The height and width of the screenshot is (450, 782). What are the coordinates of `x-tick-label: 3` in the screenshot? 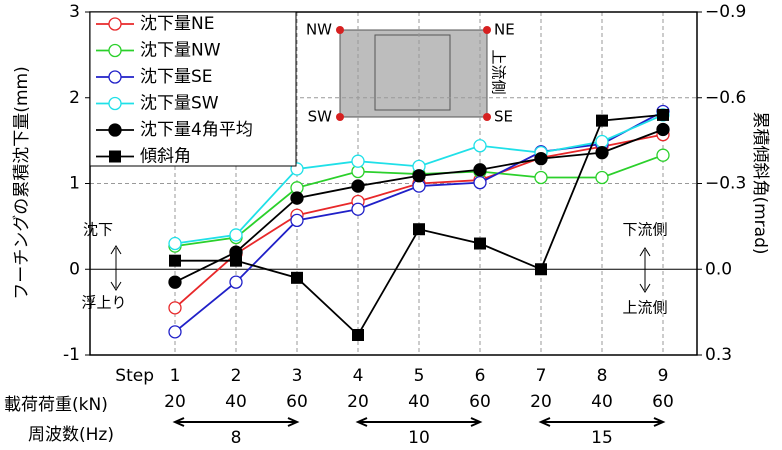 It's located at (297, 376).